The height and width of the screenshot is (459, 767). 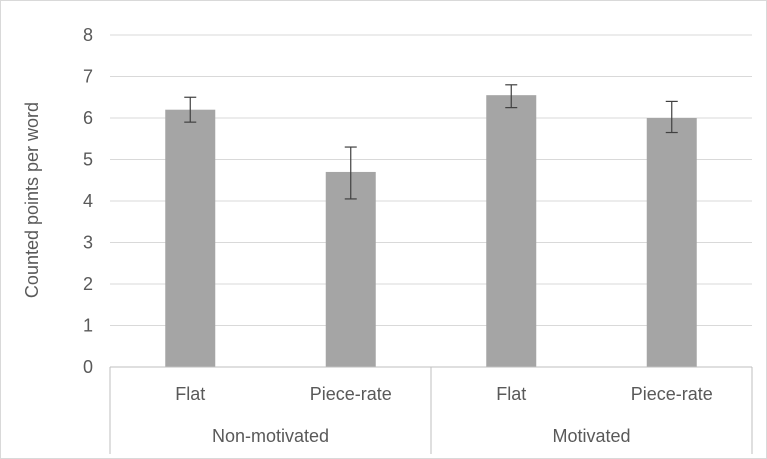 What do you see at coordinates (88, 160) in the screenshot?
I see `y-tick-label: 5` at bounding box center [88, 160].